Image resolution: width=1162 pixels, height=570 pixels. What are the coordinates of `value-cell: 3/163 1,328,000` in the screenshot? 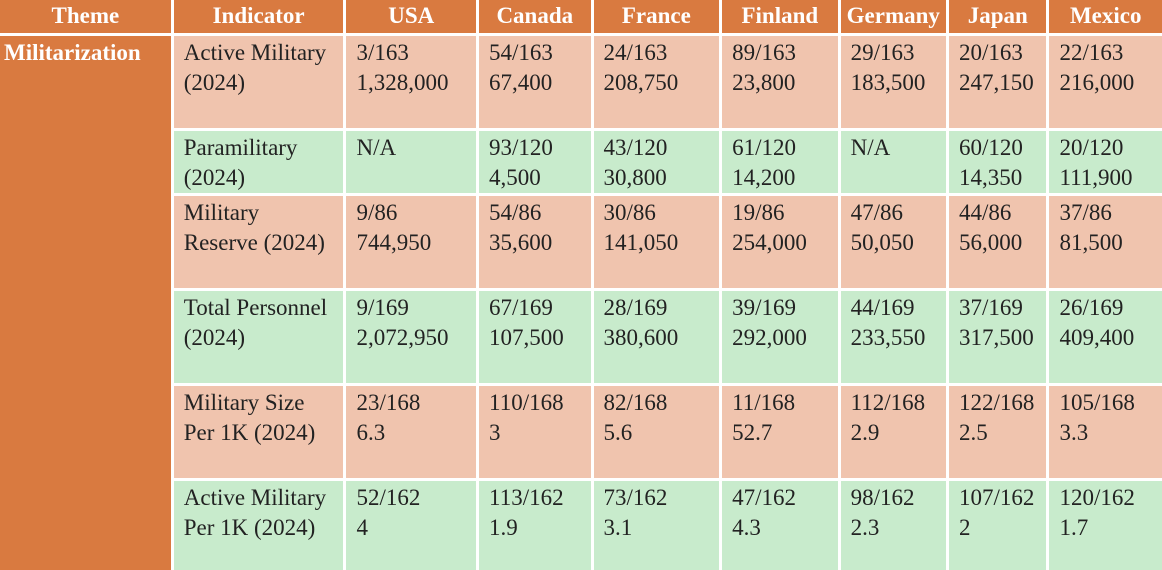 It's located at (411, 82).